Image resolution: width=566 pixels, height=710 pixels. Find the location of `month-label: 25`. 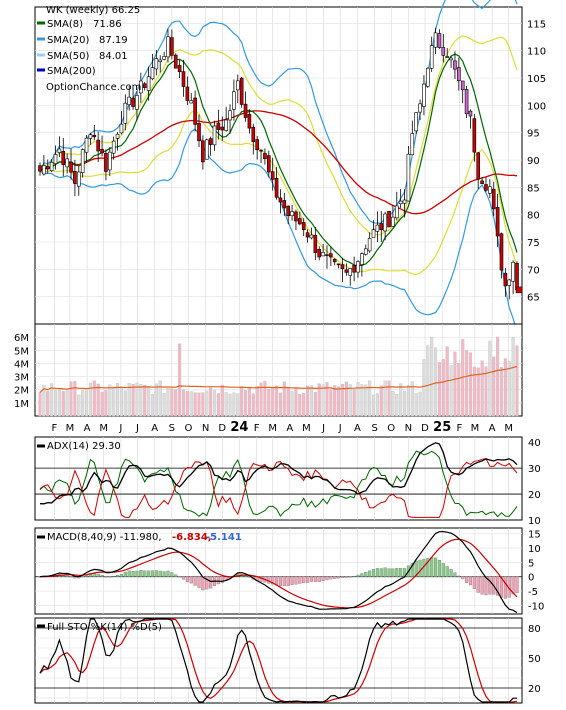

month-label: 25 is located at coordinates (442, 427).